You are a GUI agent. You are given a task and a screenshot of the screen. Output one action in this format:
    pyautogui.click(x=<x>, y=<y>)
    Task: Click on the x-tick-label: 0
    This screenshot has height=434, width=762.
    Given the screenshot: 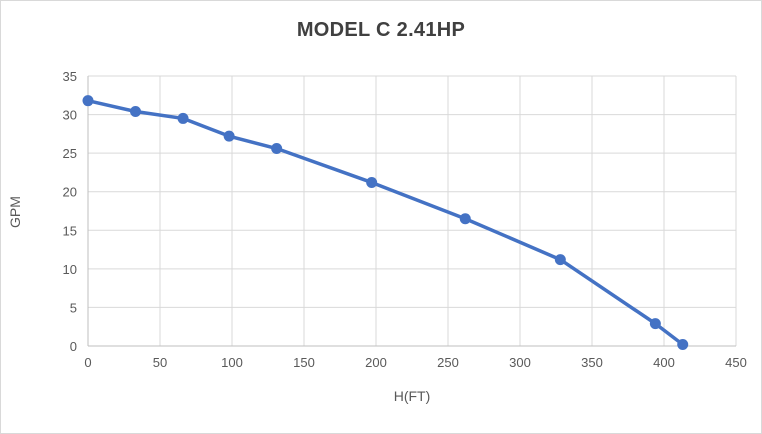 What is the action you would take?
    pyautogui.click(x=87, y=362)
    